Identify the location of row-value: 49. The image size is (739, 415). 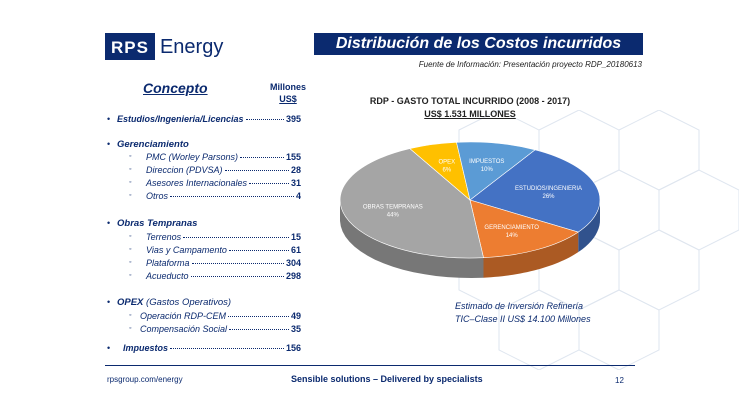
(295, 316).